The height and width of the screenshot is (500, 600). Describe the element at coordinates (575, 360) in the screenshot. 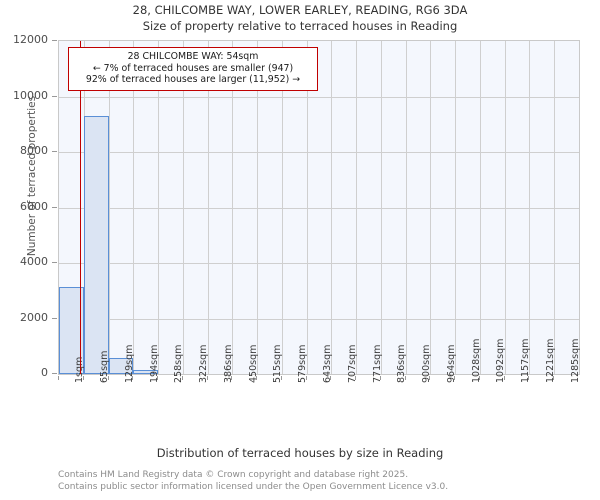

I see `x-tick-label: 1285sqm` at that location.